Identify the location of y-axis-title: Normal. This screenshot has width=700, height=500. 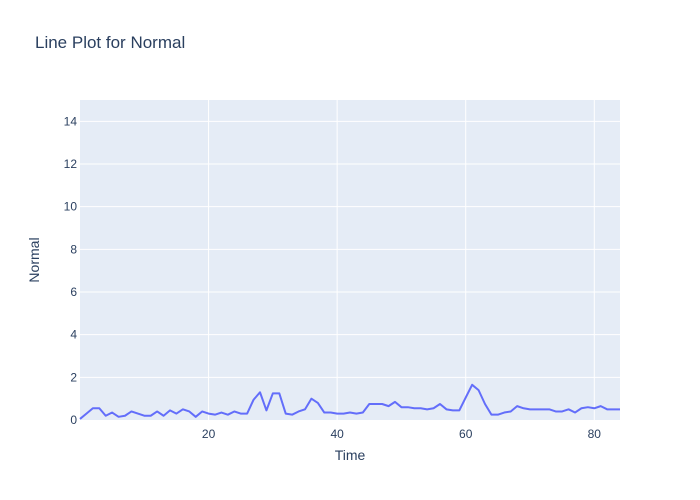
(34, 259).